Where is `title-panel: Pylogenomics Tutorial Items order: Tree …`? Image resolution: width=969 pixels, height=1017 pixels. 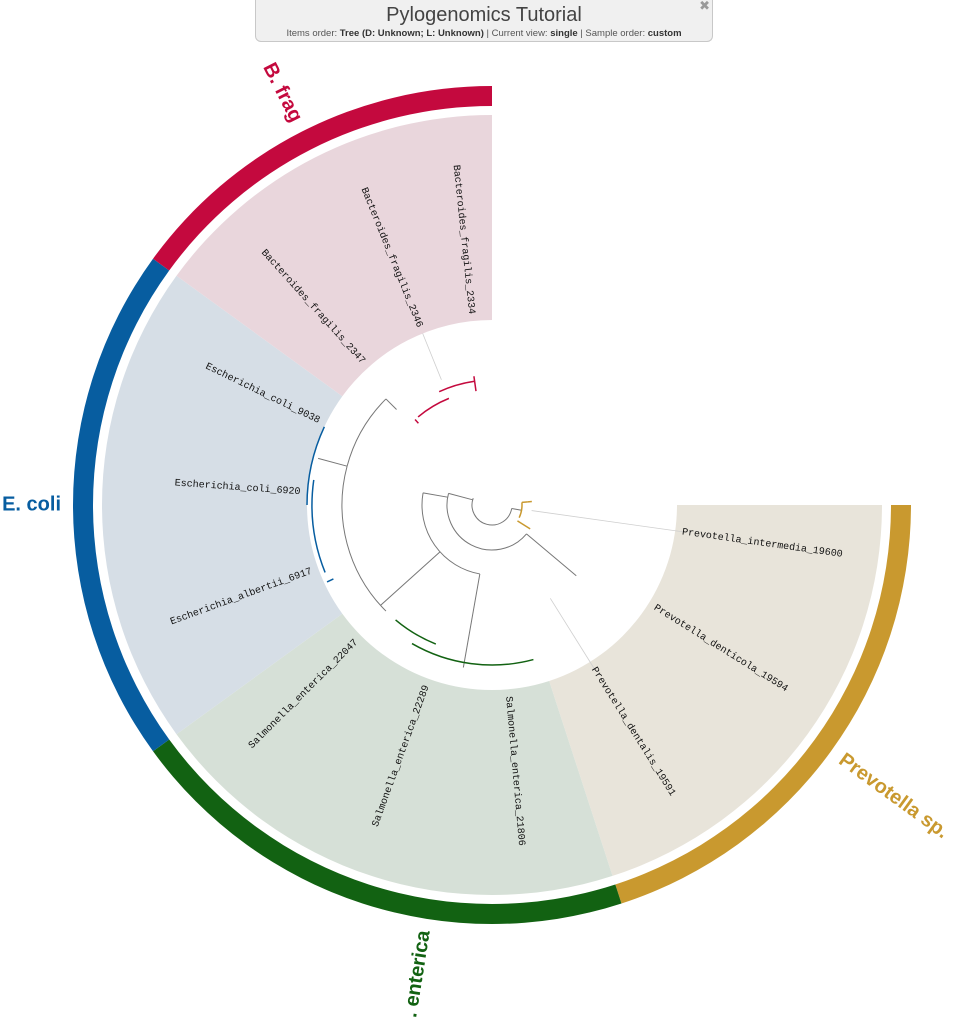
title-panel: Pylogenomics Tutorial Items order: Tree … is located at coordinates (484, 21).